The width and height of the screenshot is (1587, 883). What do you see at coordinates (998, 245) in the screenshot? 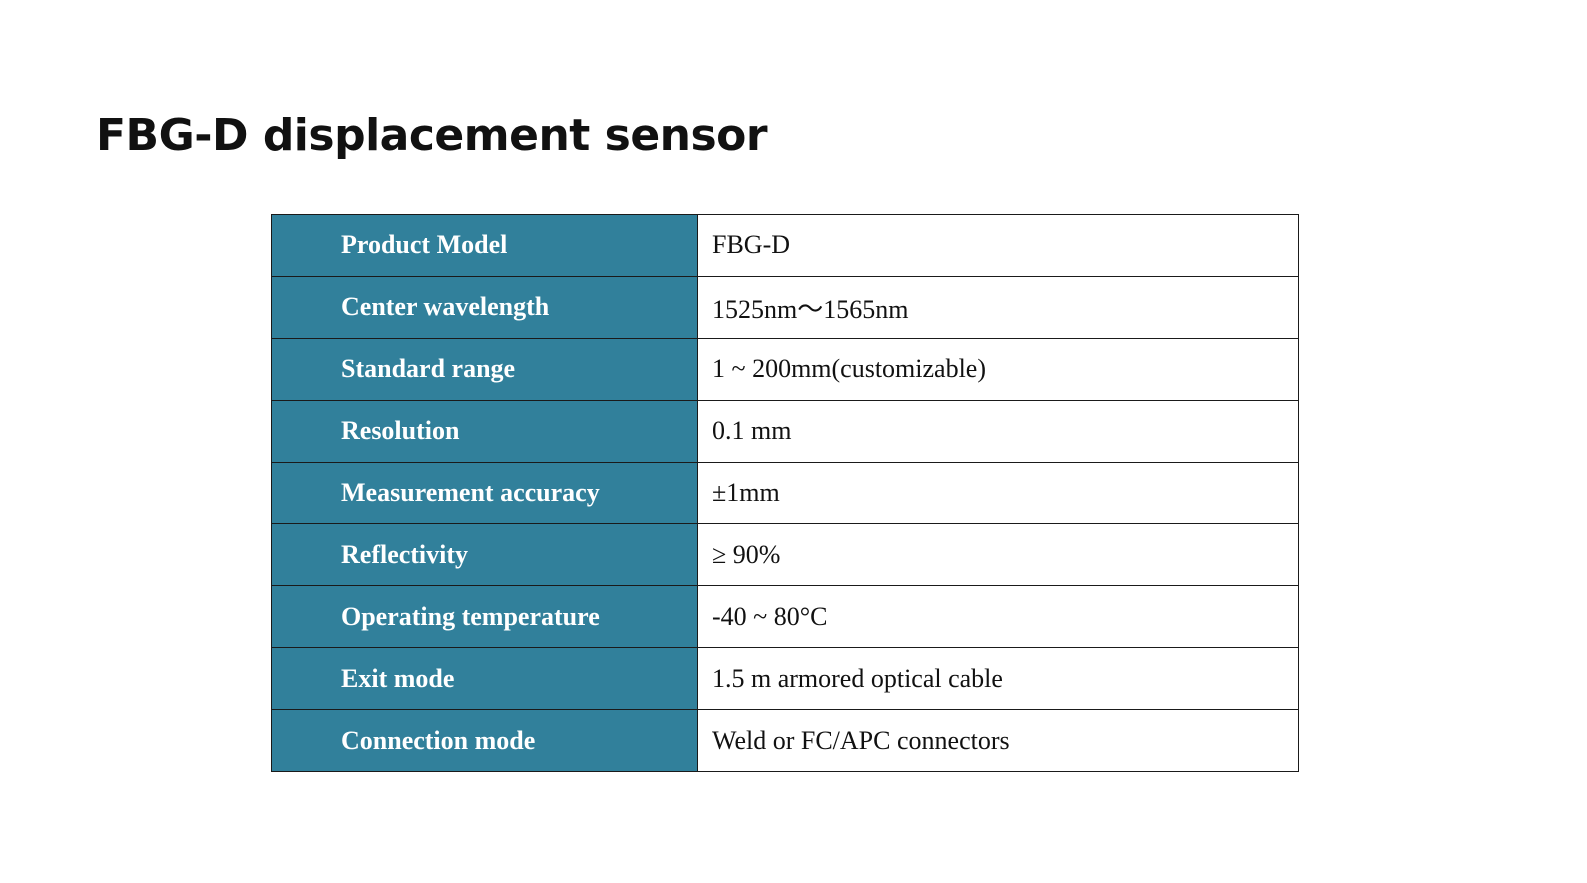
I see `spec-value: FBG-D` at bounding box center [998, 245].